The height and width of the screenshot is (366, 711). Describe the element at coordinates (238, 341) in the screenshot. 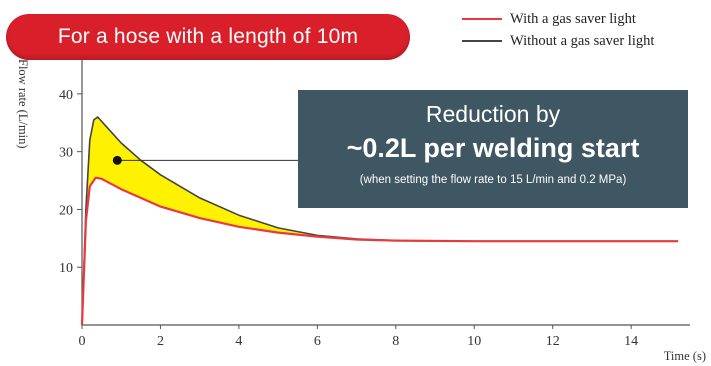

I see `x-tick-label: 4` at that location.